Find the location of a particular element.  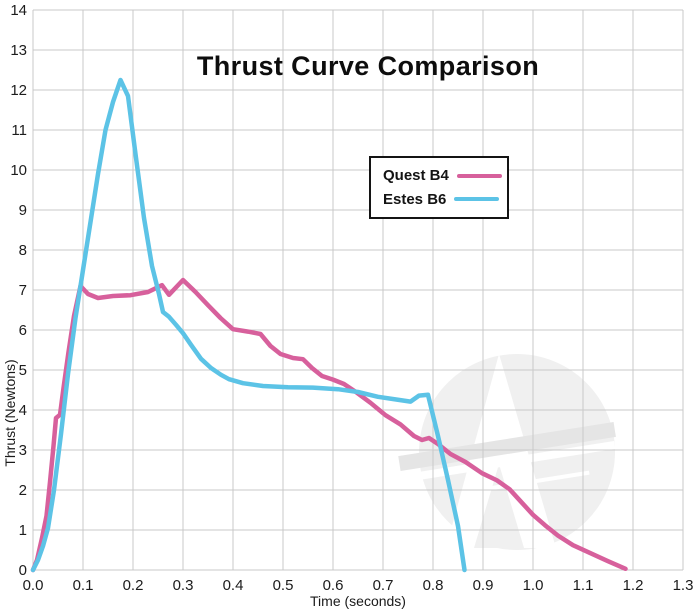

y-tick-label: 6 is located at coordinates (23, 330).